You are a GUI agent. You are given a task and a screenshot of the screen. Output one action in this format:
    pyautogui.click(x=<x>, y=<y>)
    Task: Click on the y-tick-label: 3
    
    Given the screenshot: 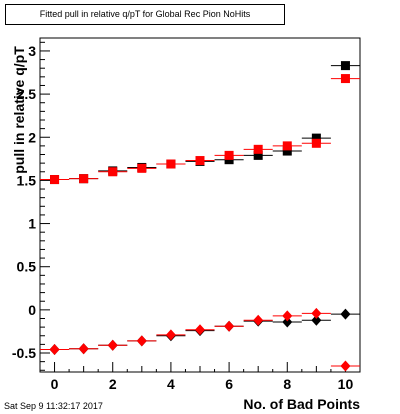 What is the action you would take?
    pyautogui.click(x=32, y=51)
    